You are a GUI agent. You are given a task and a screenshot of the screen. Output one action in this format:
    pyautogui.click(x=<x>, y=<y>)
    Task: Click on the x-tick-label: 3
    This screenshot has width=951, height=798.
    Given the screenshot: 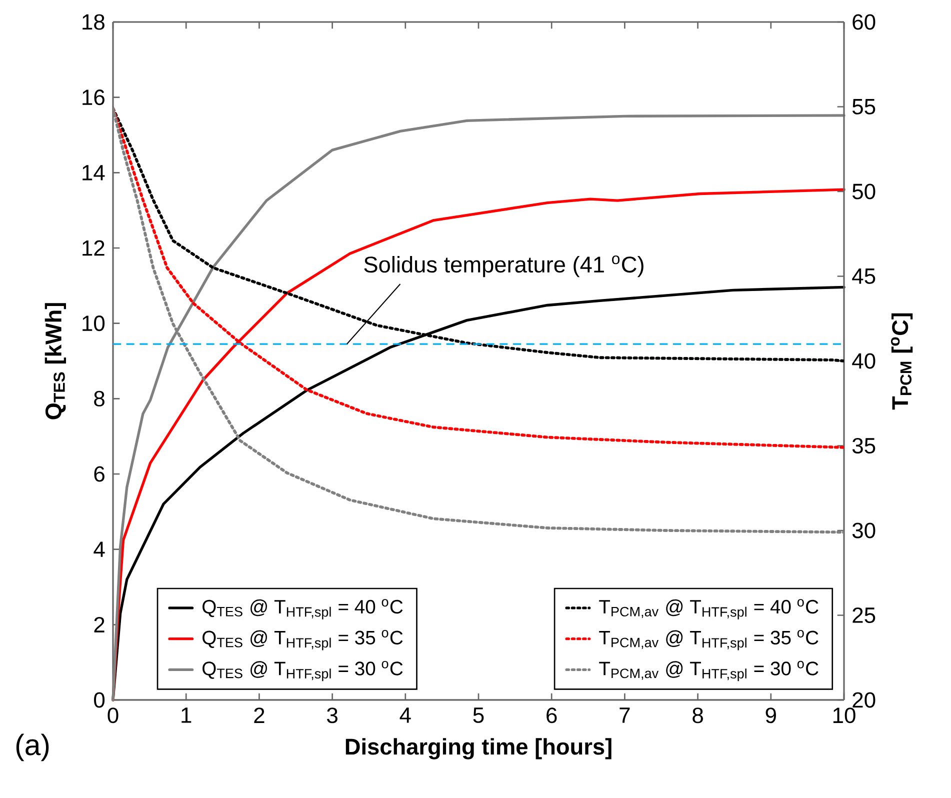 What is the action you would take?
    pyautogui.click(x=332, y=716)
    